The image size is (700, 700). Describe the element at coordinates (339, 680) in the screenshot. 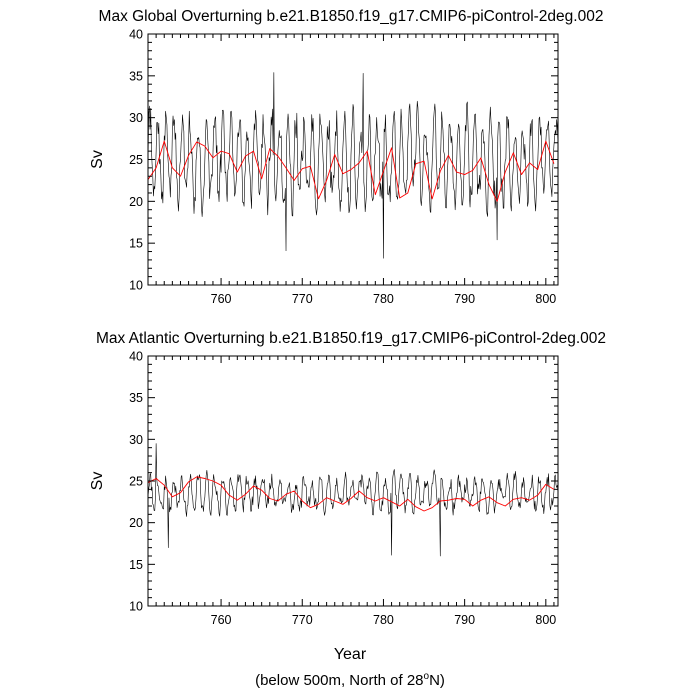

I see `footnote-prefix: (below 500m, North of 28` at that location.